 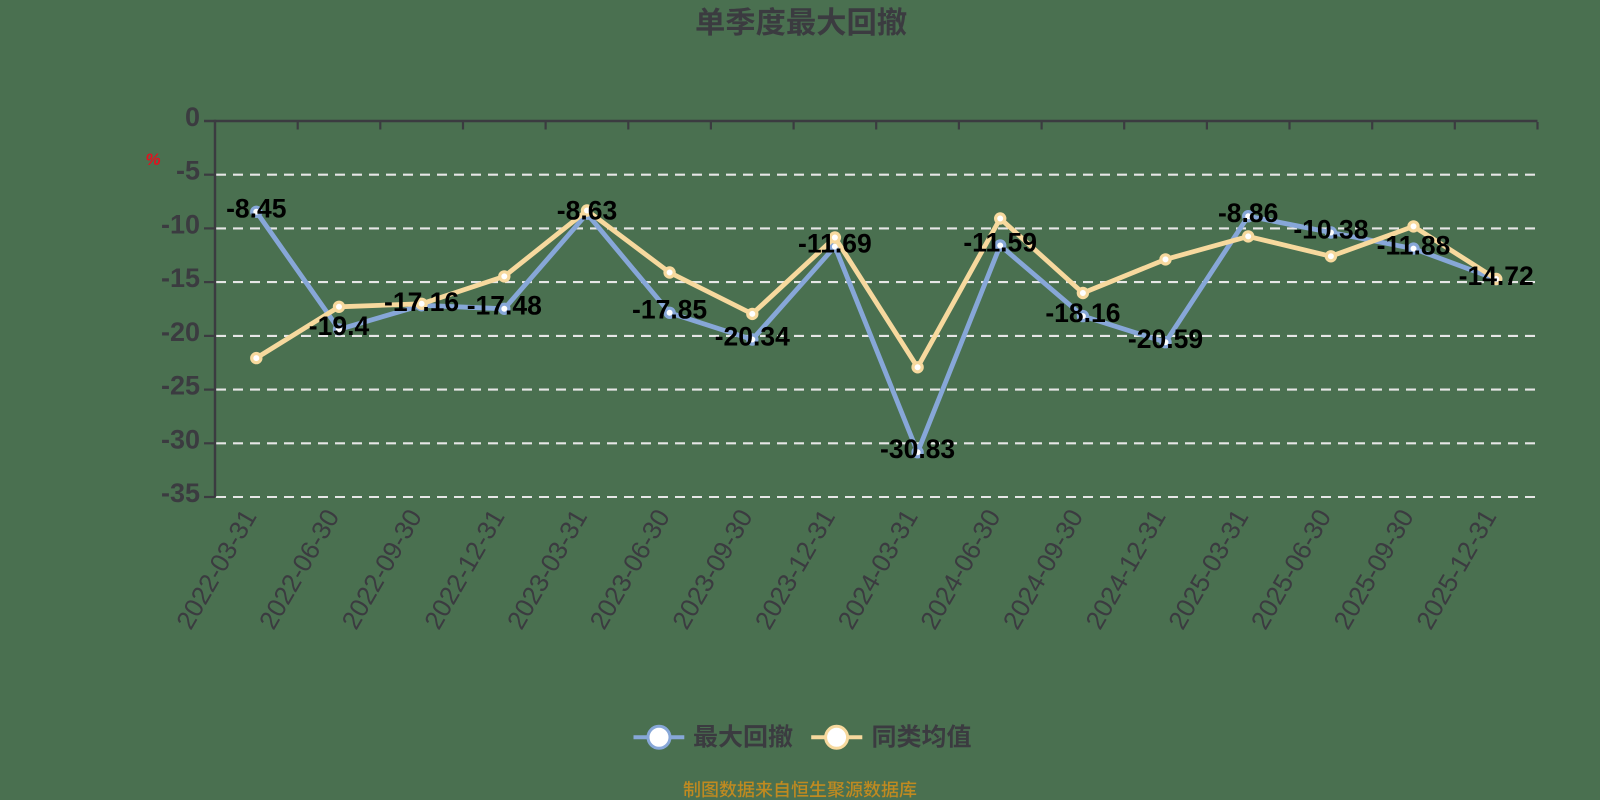 I want to click on svg-text: 2022-12-31, so click(x=464, y=569).